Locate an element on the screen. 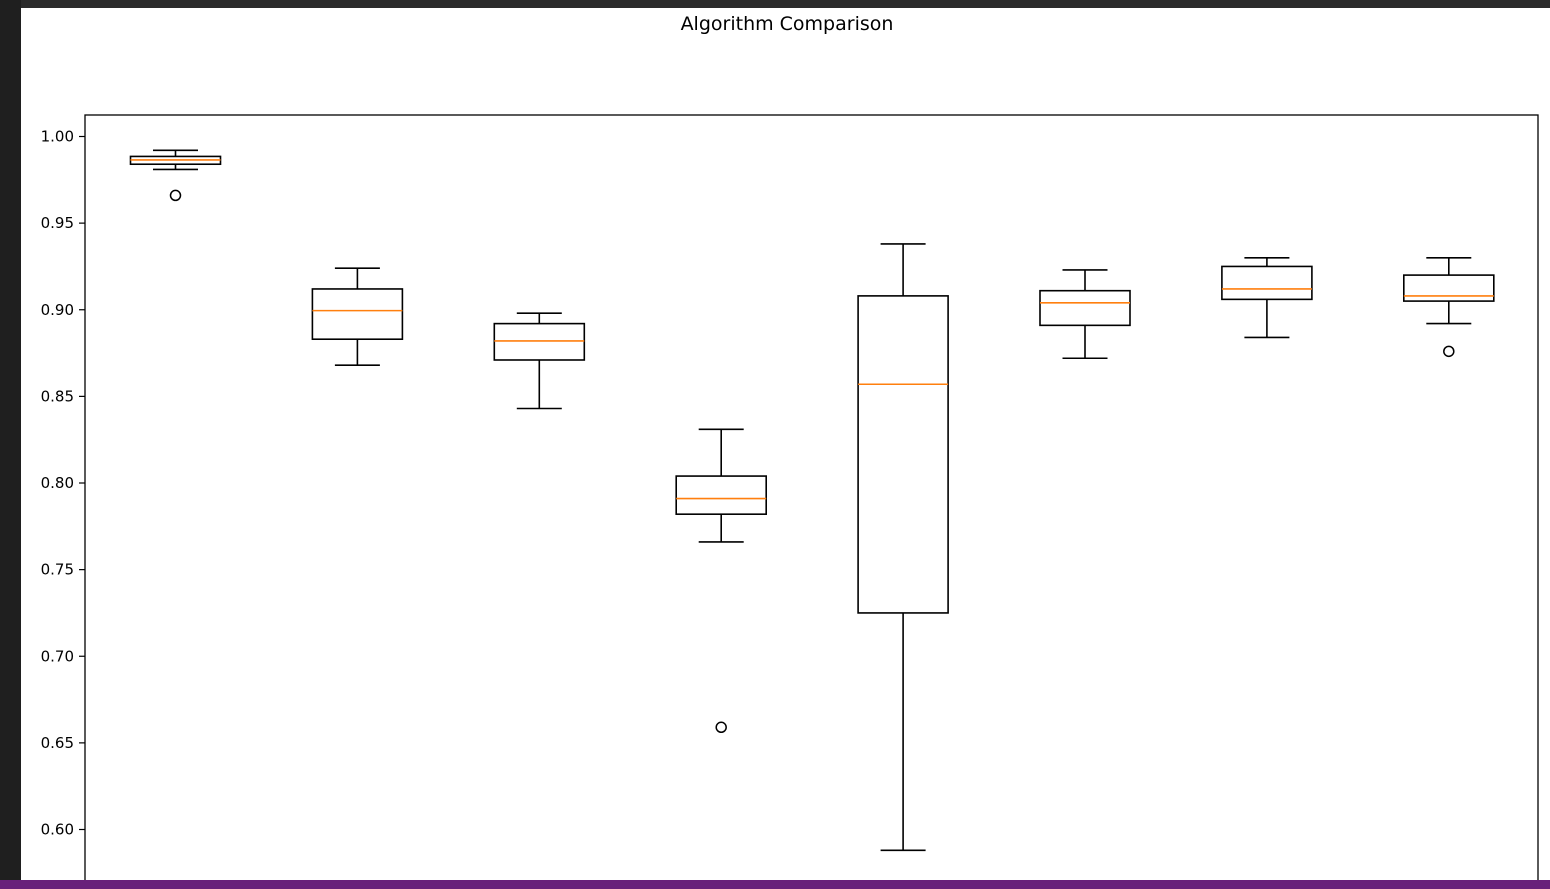  y-tick-label: 0.95 is located at coordinates (57, 223).